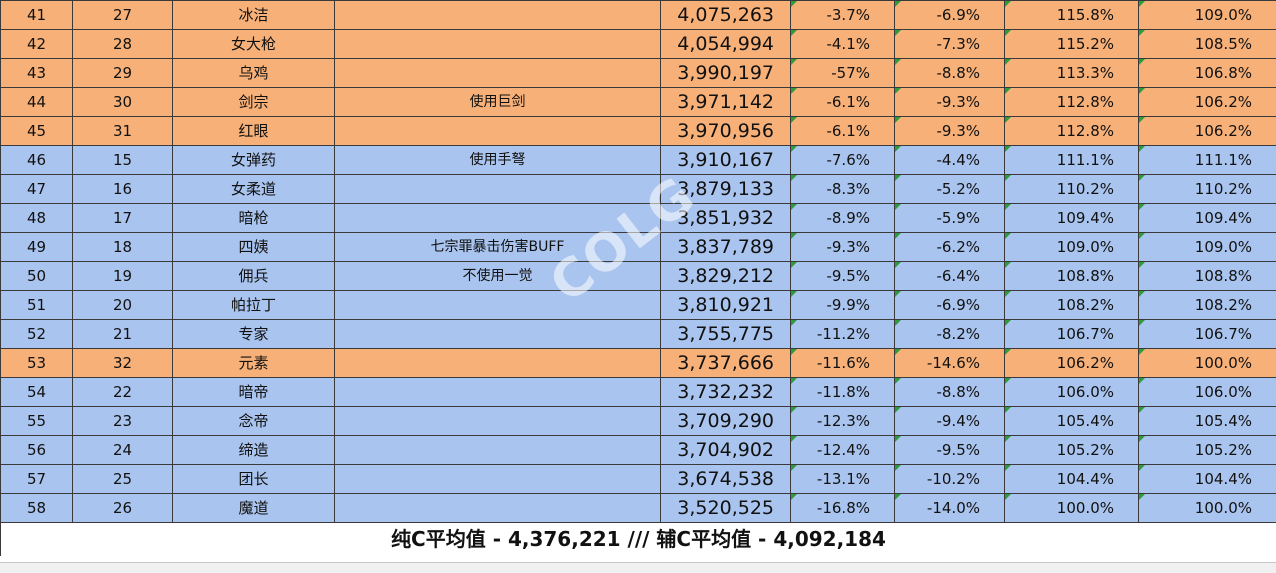  I want to click on average-summary: 纯C平均值 - 4,376,221 /// 辅C平均值 - 4,092,184, so click(638, 540).